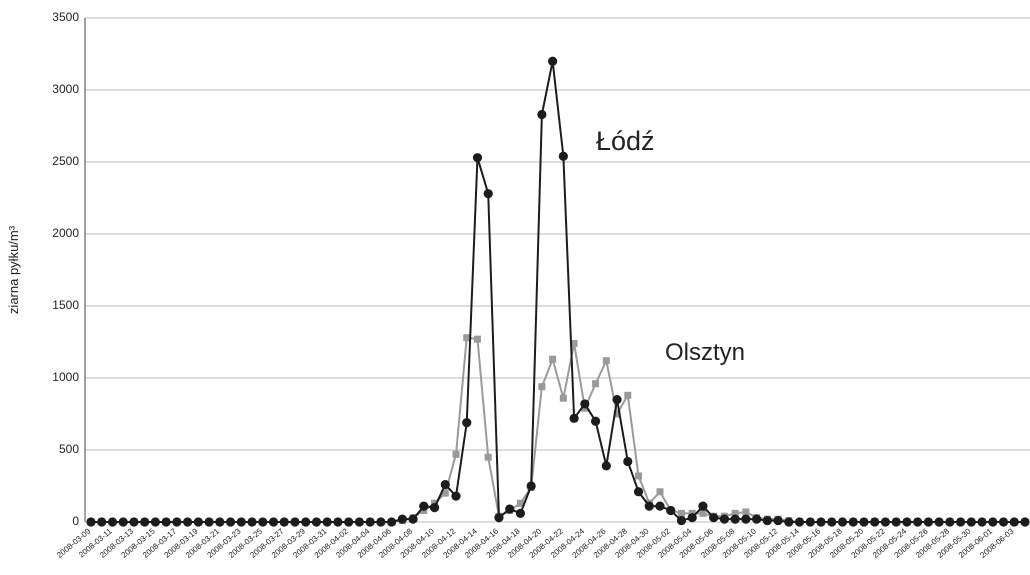  Describe the element at coordinates (69, 449) in the screenshot. I see `y-tick-label: 500` at that location.